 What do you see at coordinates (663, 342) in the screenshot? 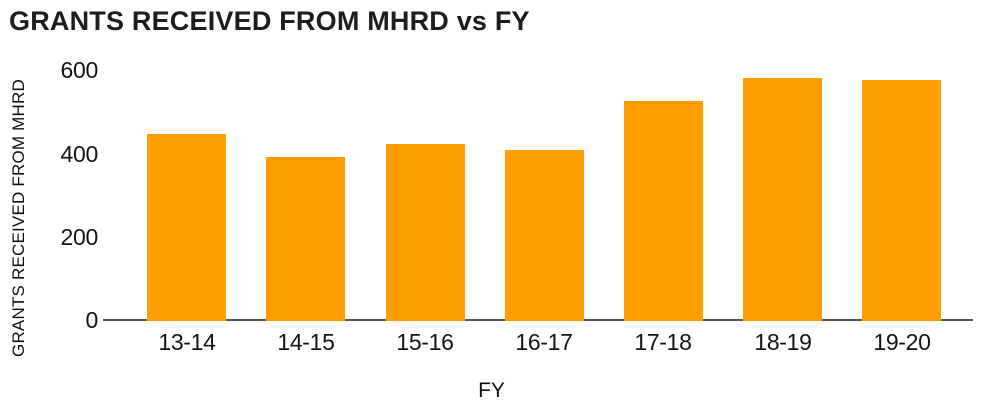
I see `x-tick-label: 17-18` at bounding box center [663, 342].